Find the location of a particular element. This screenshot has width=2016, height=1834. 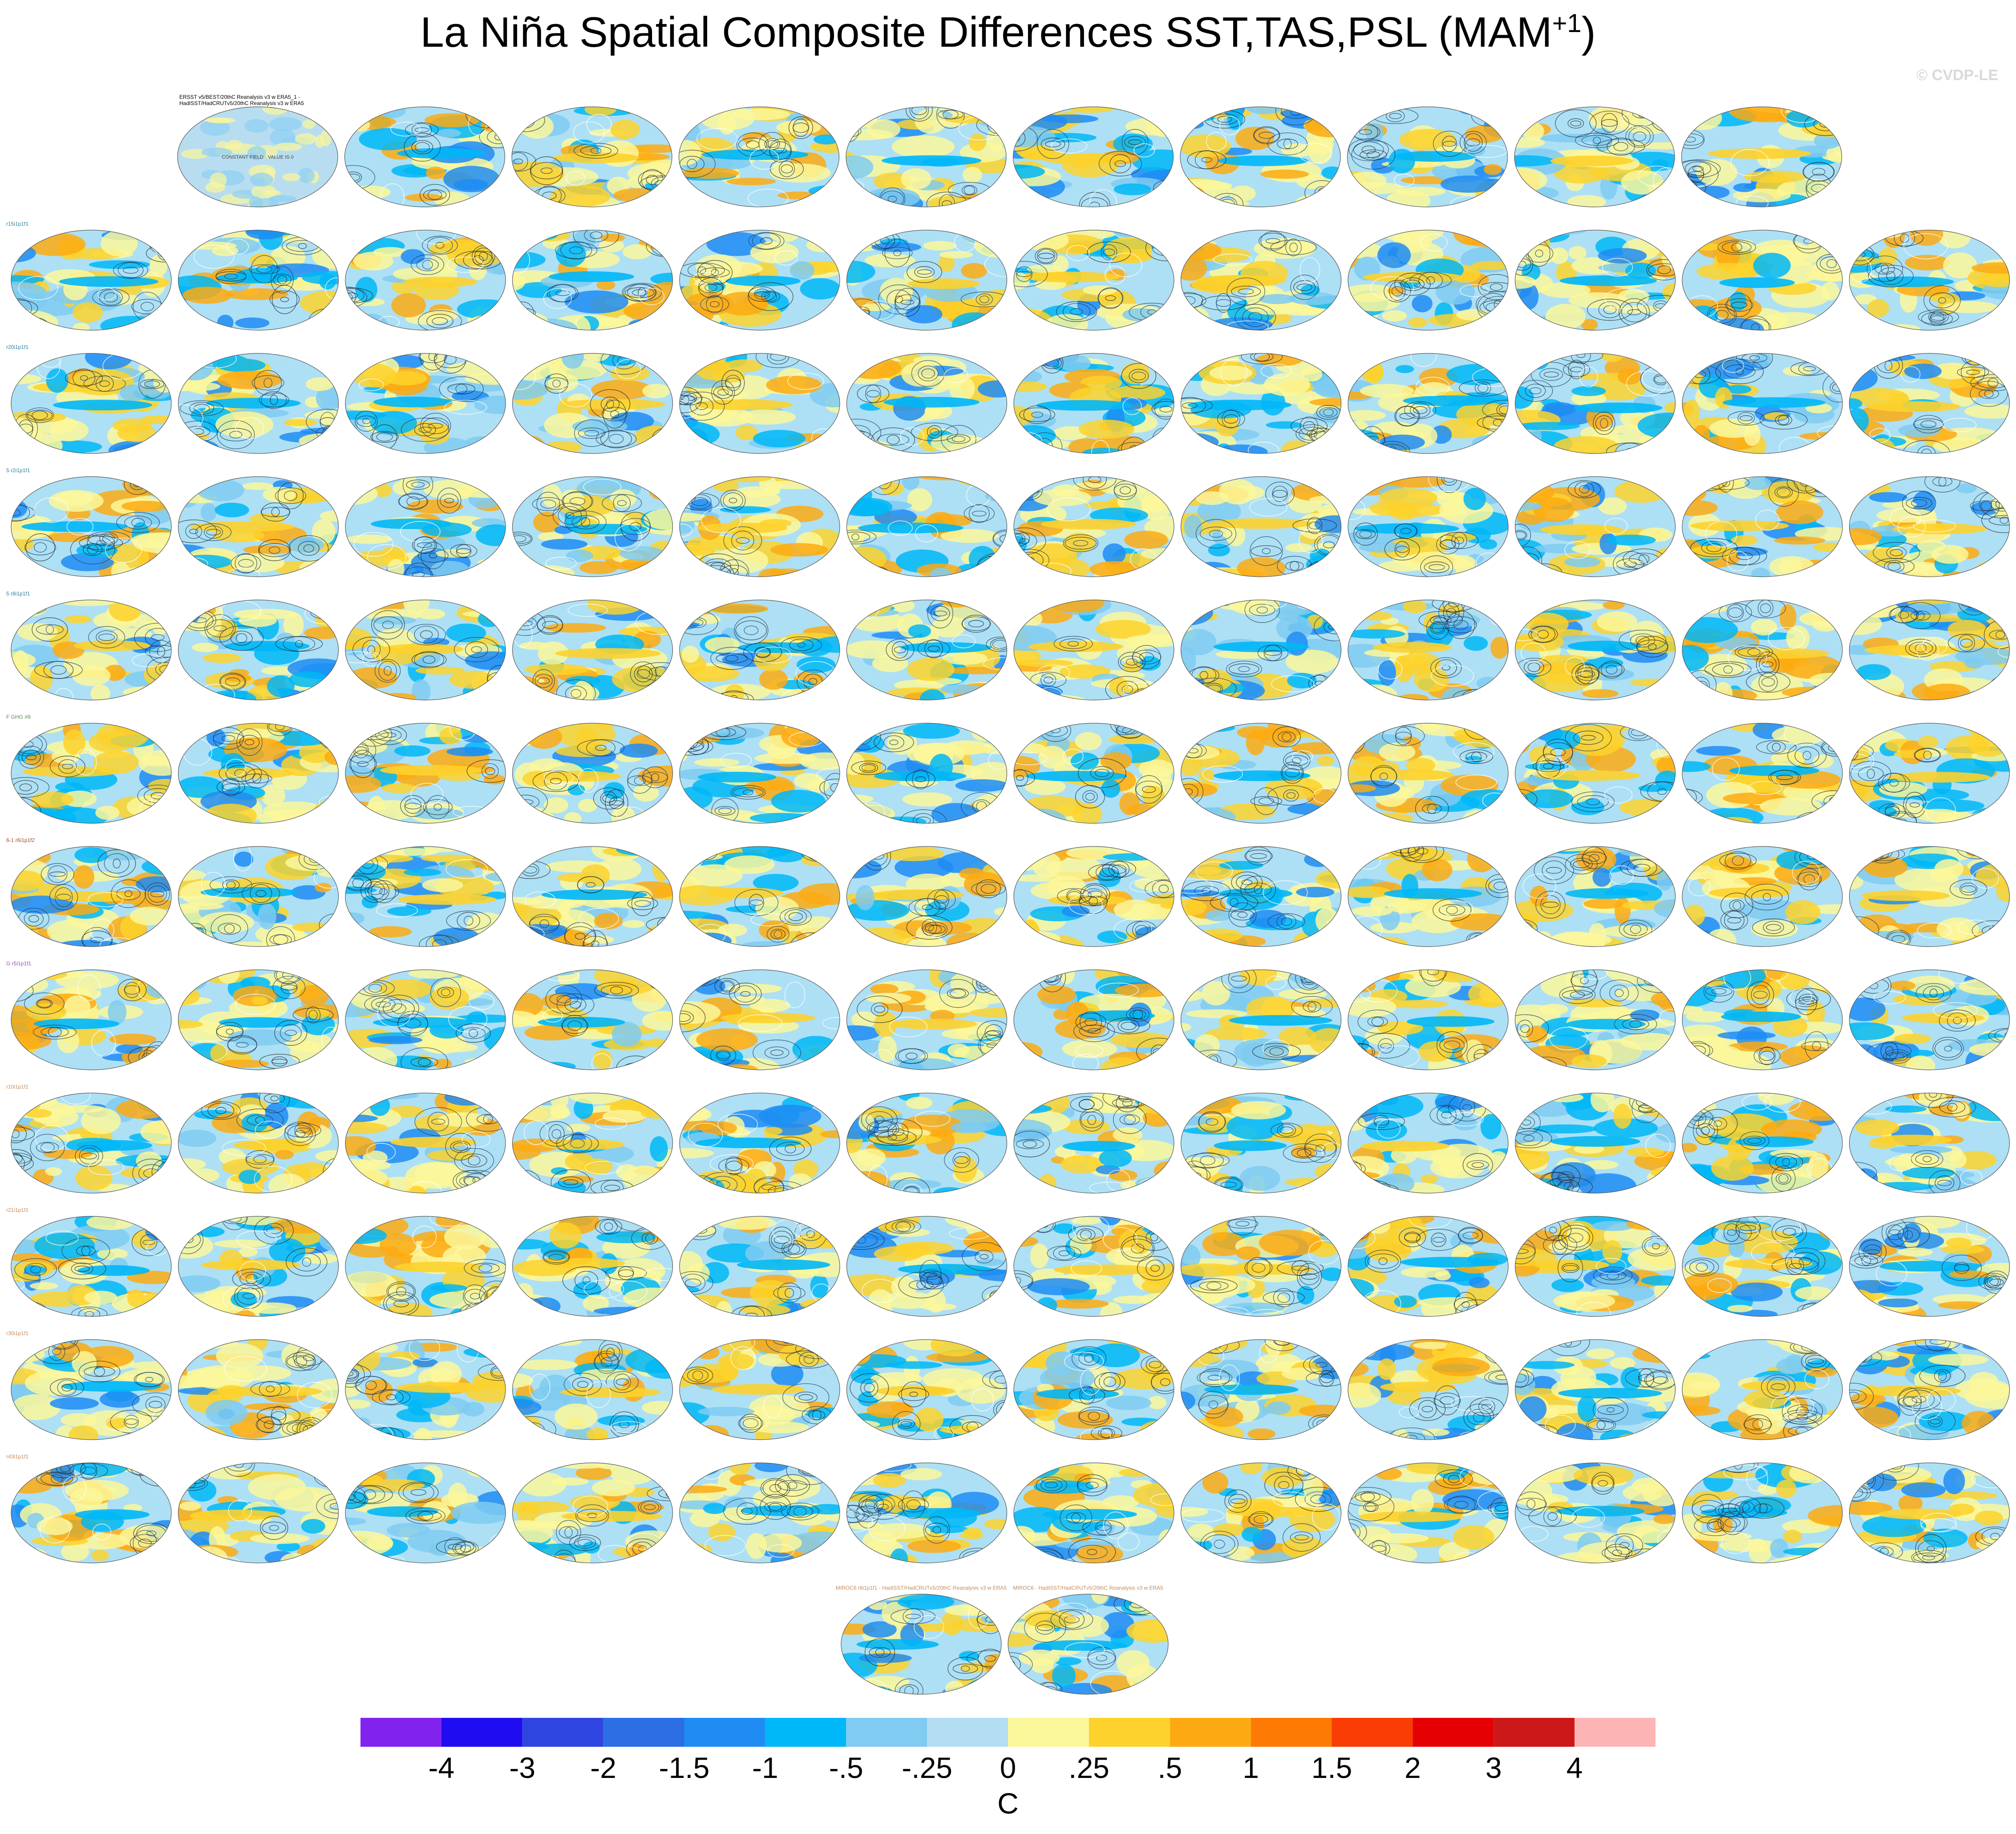

colorbar-tick-label: .5 is located at coordinates (1170, 1767).